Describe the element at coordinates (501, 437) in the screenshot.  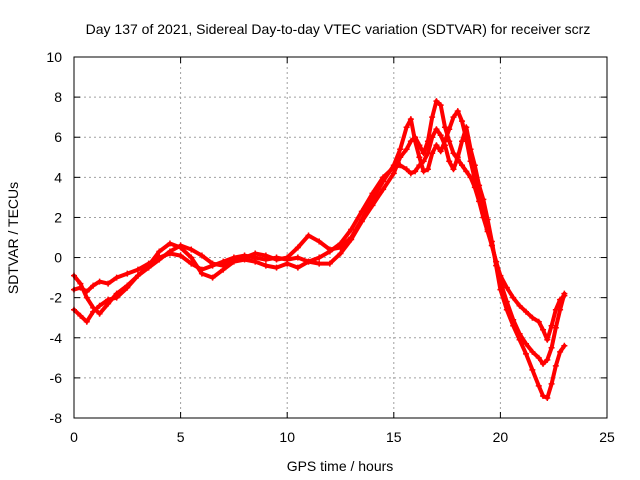
I see `x-tick-label: 20` at that location.